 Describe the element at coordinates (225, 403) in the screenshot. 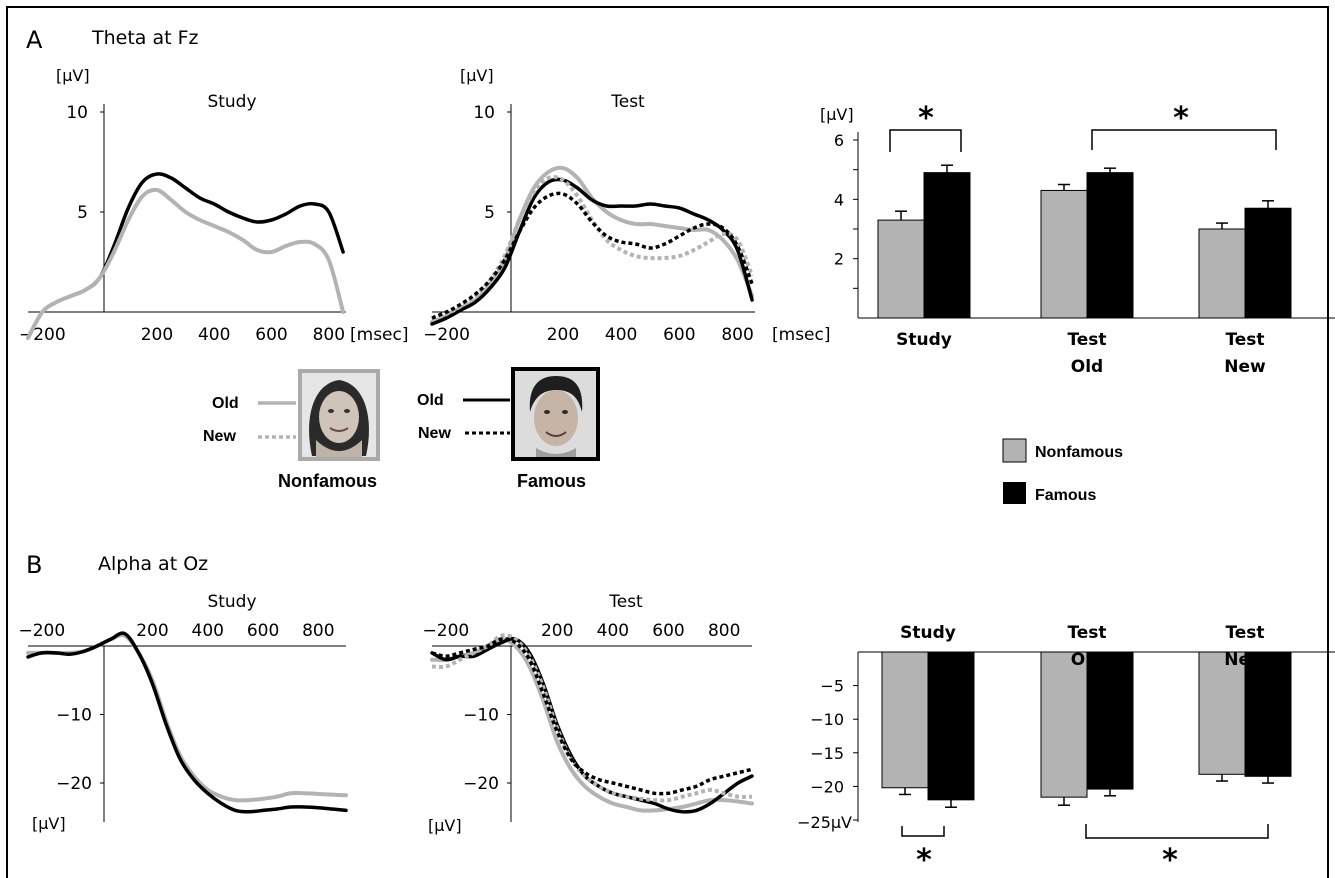

I see `legend-old-label-nonfamous: Old` at that location.